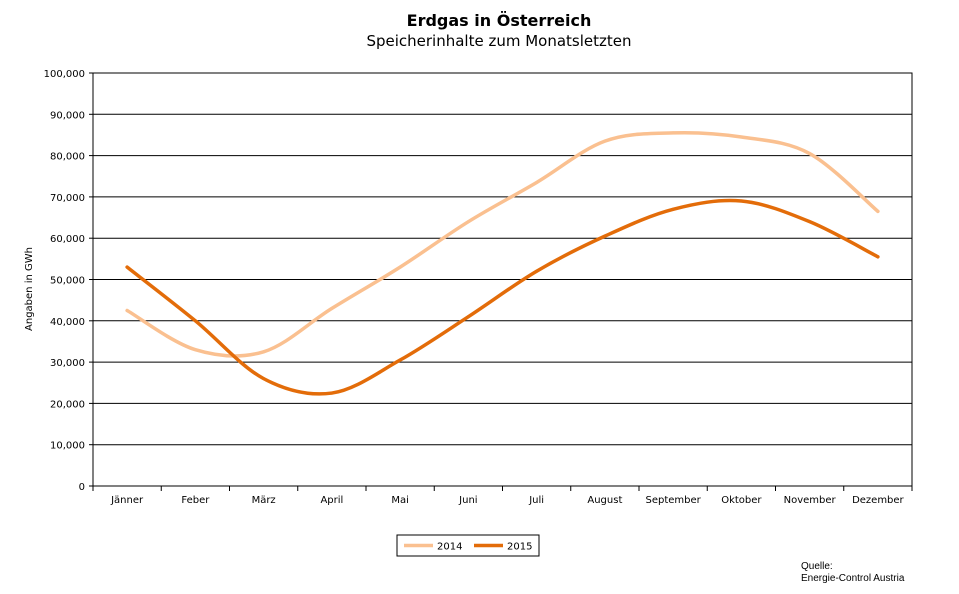  I want to click on legend: 2014 2015, so click(468, 545).